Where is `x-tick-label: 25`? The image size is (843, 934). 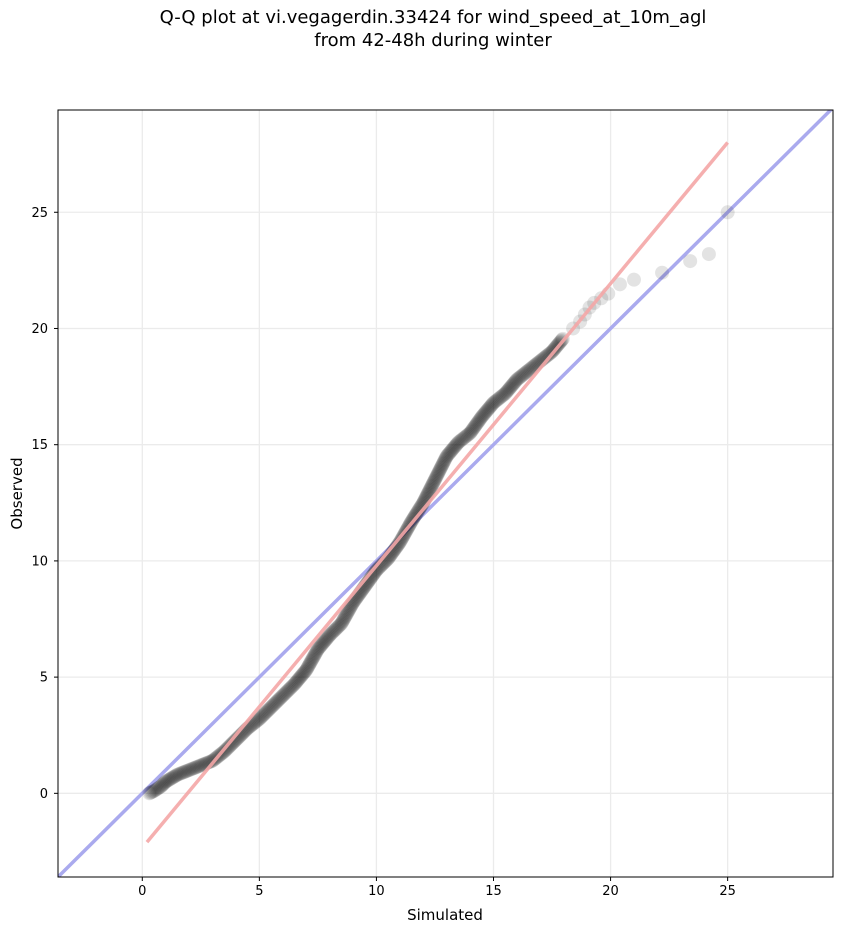
x-tick-label: 25 is located at coordinates (727, 891).